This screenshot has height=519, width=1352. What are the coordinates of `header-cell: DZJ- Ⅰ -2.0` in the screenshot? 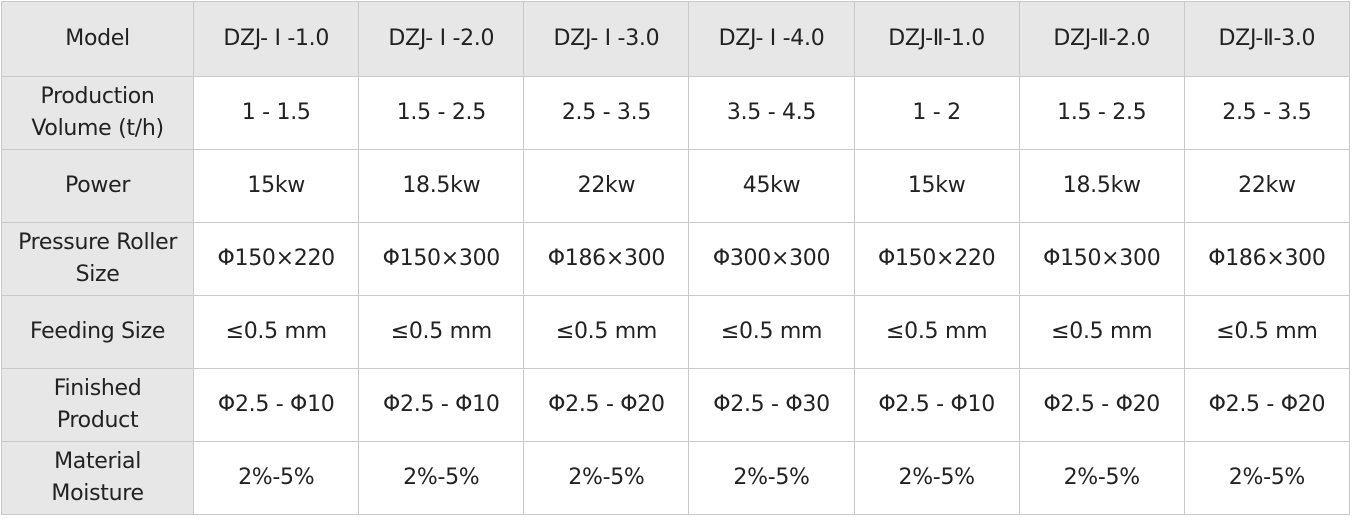 It's located at (441, 39).